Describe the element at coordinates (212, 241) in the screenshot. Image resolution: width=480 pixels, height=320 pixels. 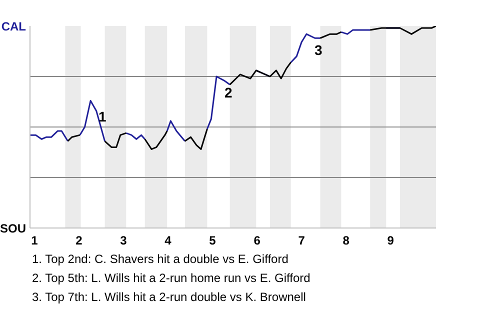
I see `x-tick-label: 5` at that location.